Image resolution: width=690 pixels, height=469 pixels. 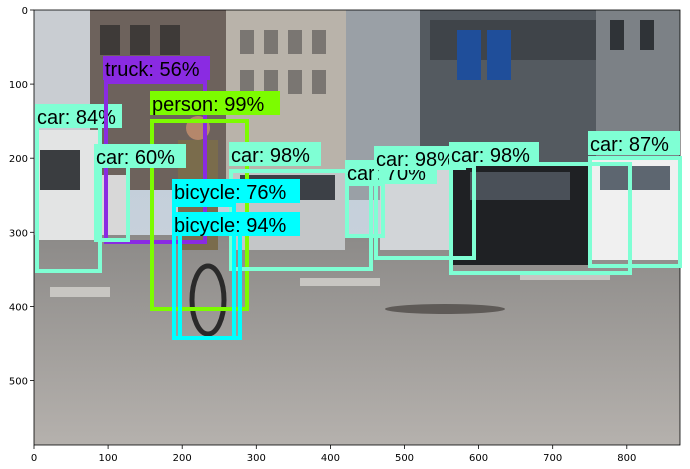 I want to click on detection-car-60: car: 60%, so click(x=140, y=193).